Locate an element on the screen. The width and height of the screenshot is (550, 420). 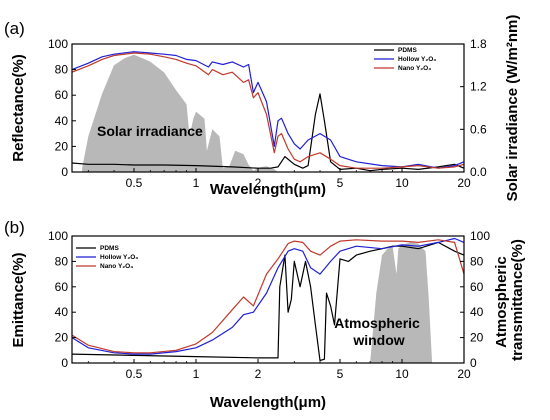
atmospheric-window-annotation-line1: Atmospheric is located at coordinates (377, 323).